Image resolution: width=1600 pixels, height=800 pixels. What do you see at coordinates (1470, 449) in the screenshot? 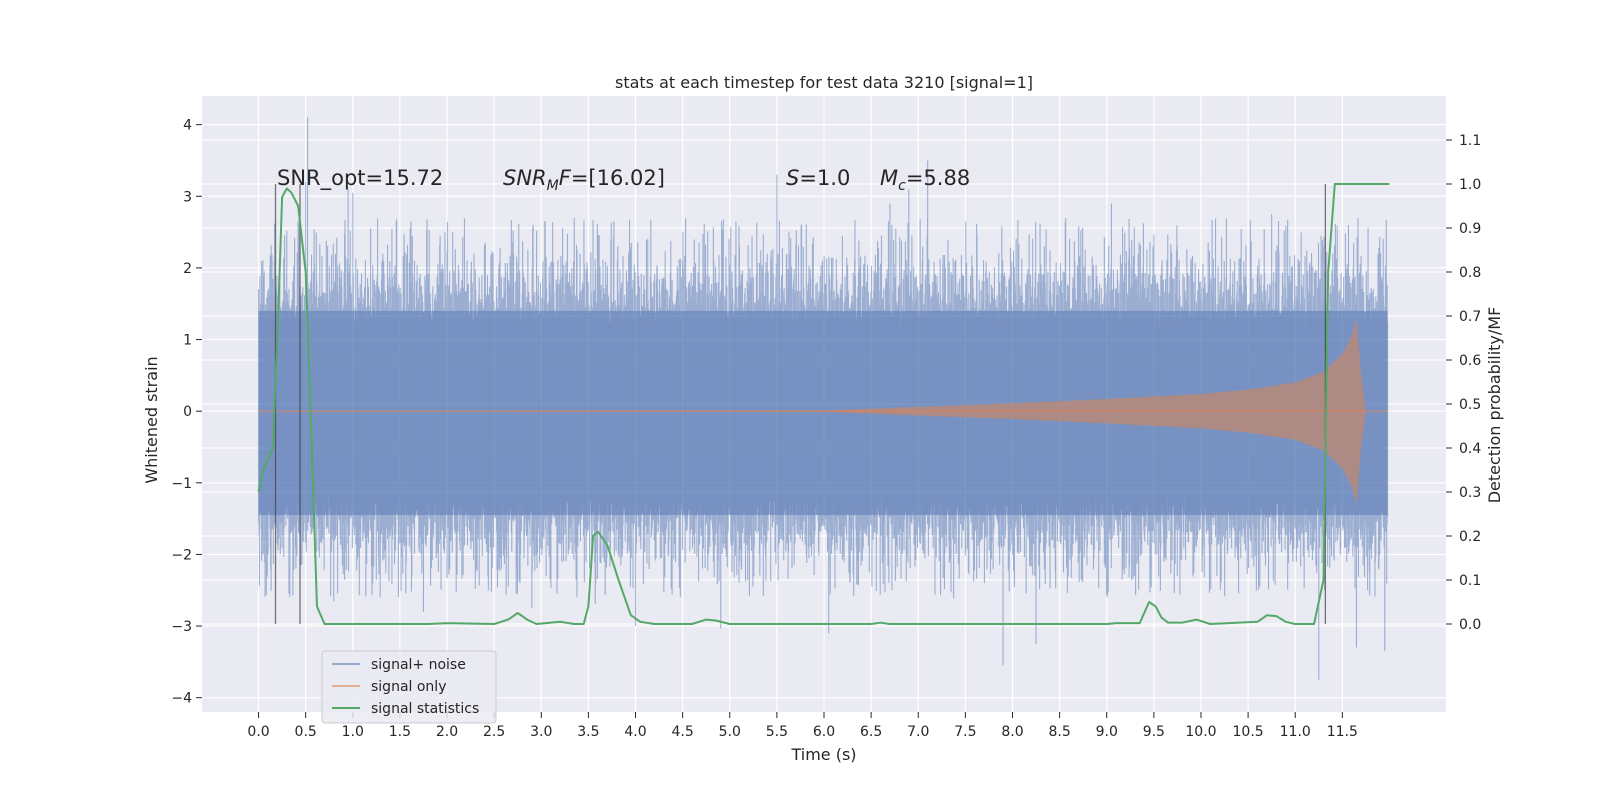
I see `y2-tick-label: 0.4` at bounding box center [1470, 449].